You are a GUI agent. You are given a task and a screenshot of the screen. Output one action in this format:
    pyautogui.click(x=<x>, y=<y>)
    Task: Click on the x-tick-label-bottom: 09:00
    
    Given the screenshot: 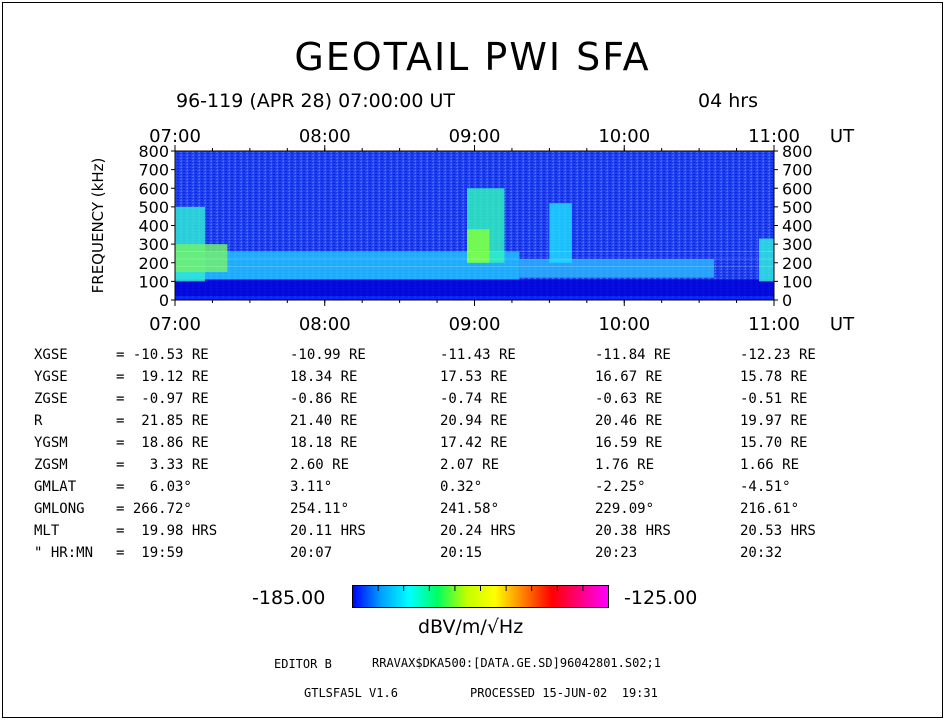 What is the action you would take?
    pyautogui.click(x=475, y=324)
    